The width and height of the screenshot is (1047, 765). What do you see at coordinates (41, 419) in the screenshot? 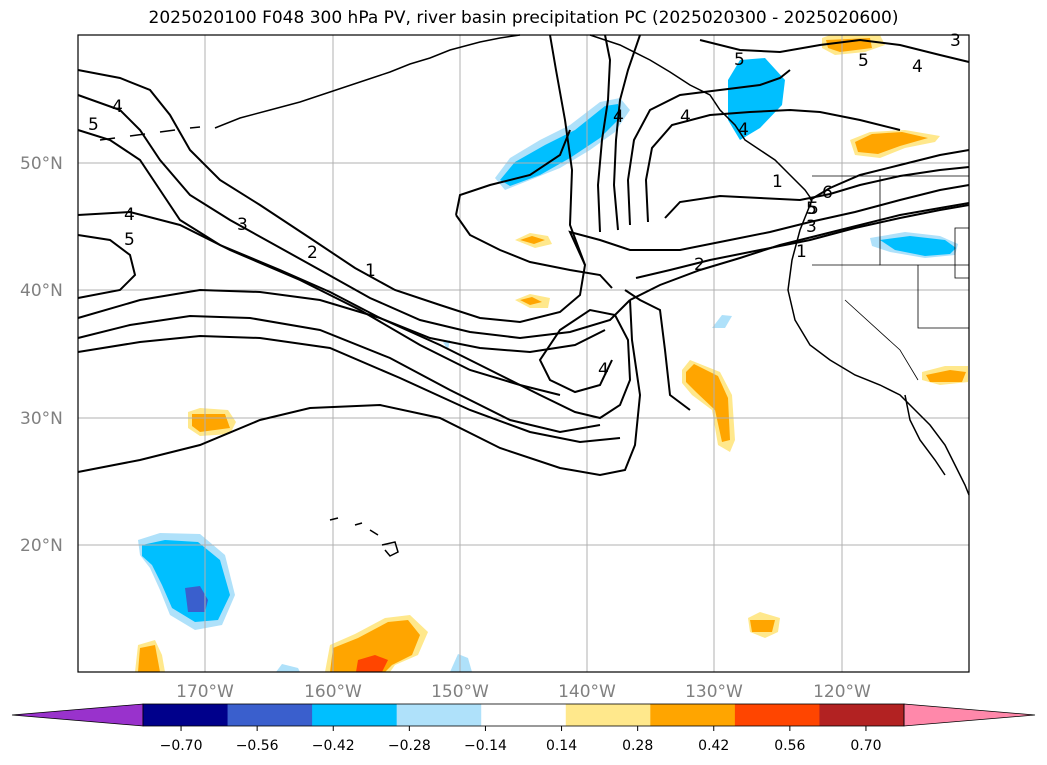
I see `lat-label: 30°N` at bounding box center [41, 419].